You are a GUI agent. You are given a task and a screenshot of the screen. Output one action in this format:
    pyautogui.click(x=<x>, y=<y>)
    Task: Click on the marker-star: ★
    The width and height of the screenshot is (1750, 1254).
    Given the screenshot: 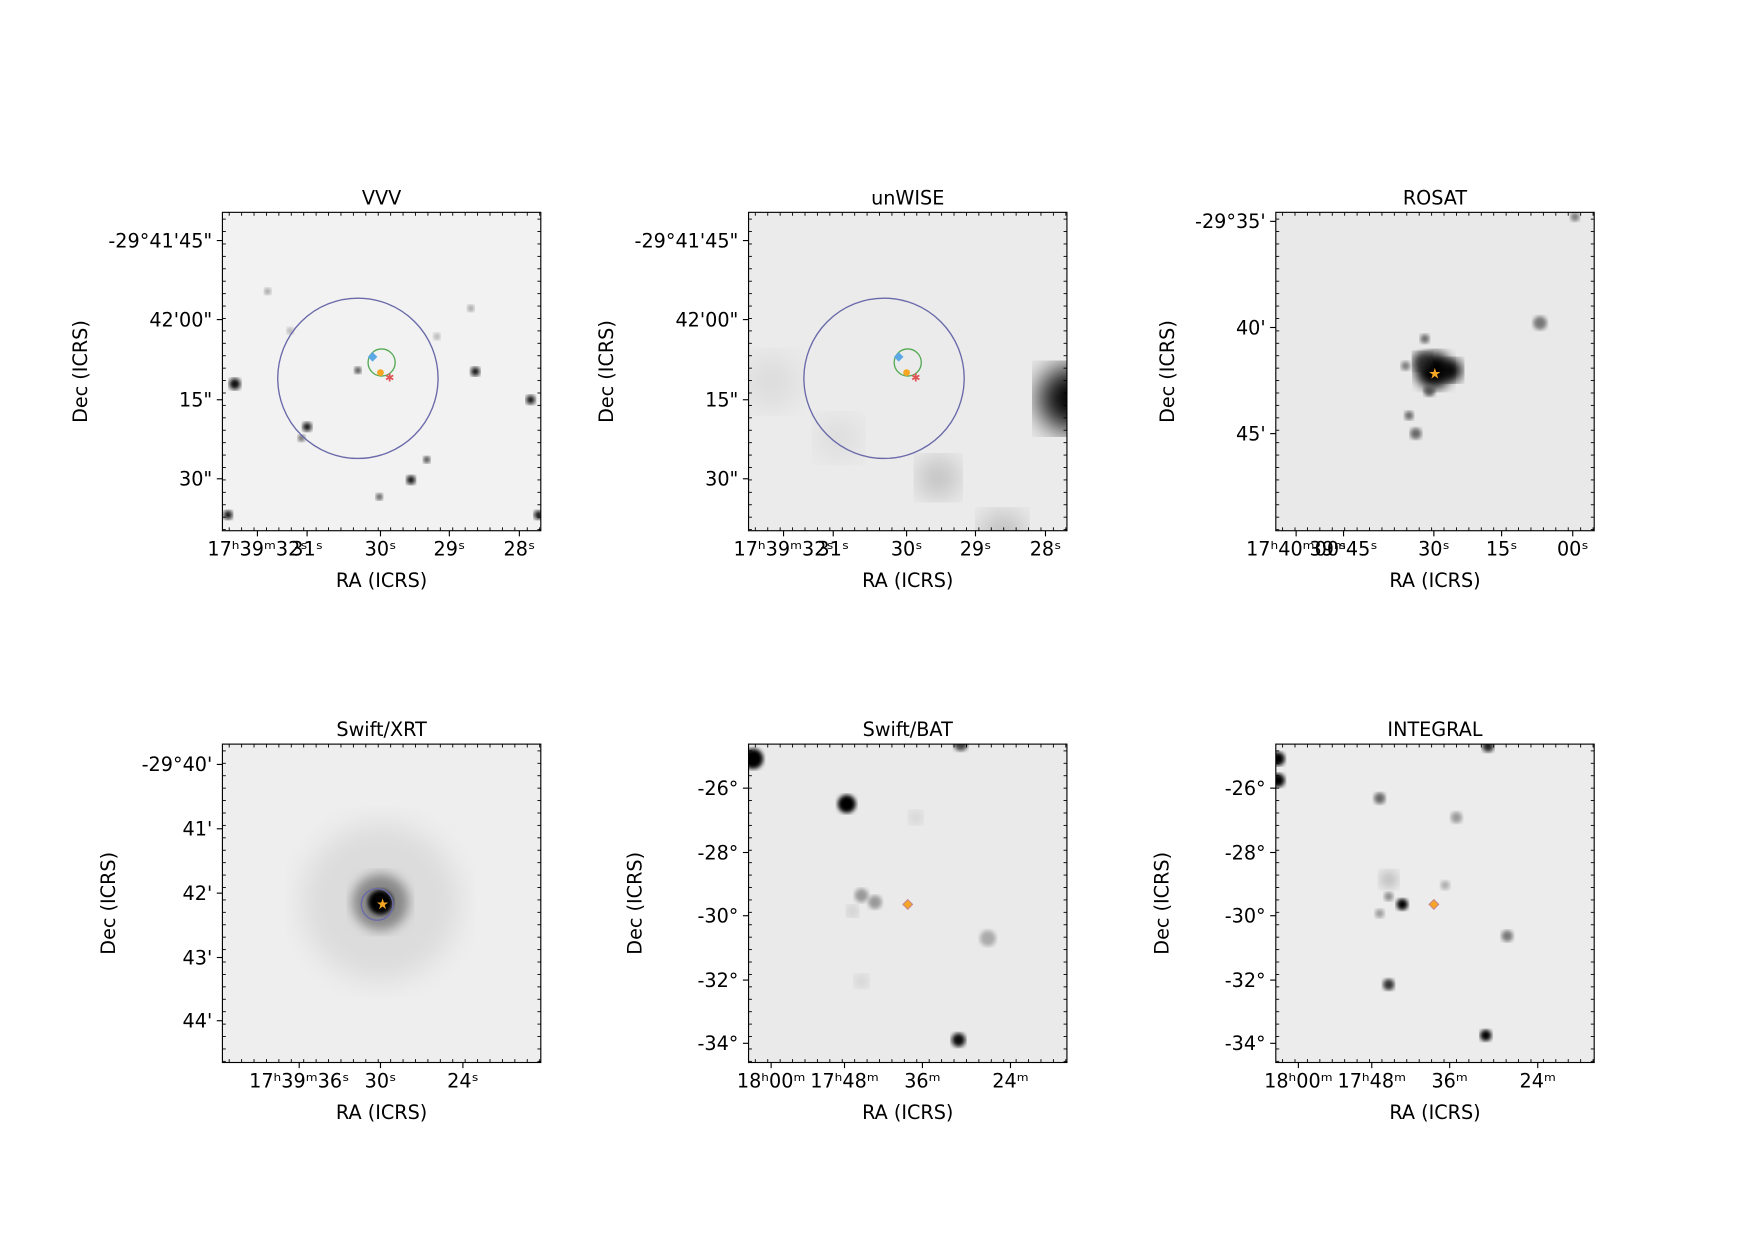 What is the action you would take?
    pyautogui.click(x=382, y=904)
    